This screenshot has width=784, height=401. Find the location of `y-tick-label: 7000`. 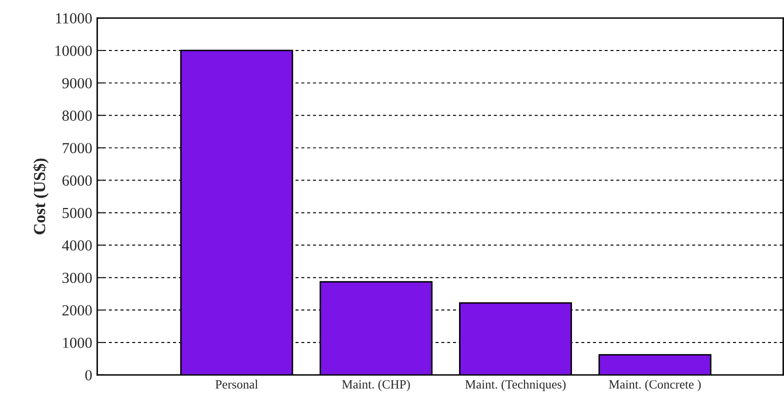

y-tick-label: 7000 is located at coordinates (77, 148).